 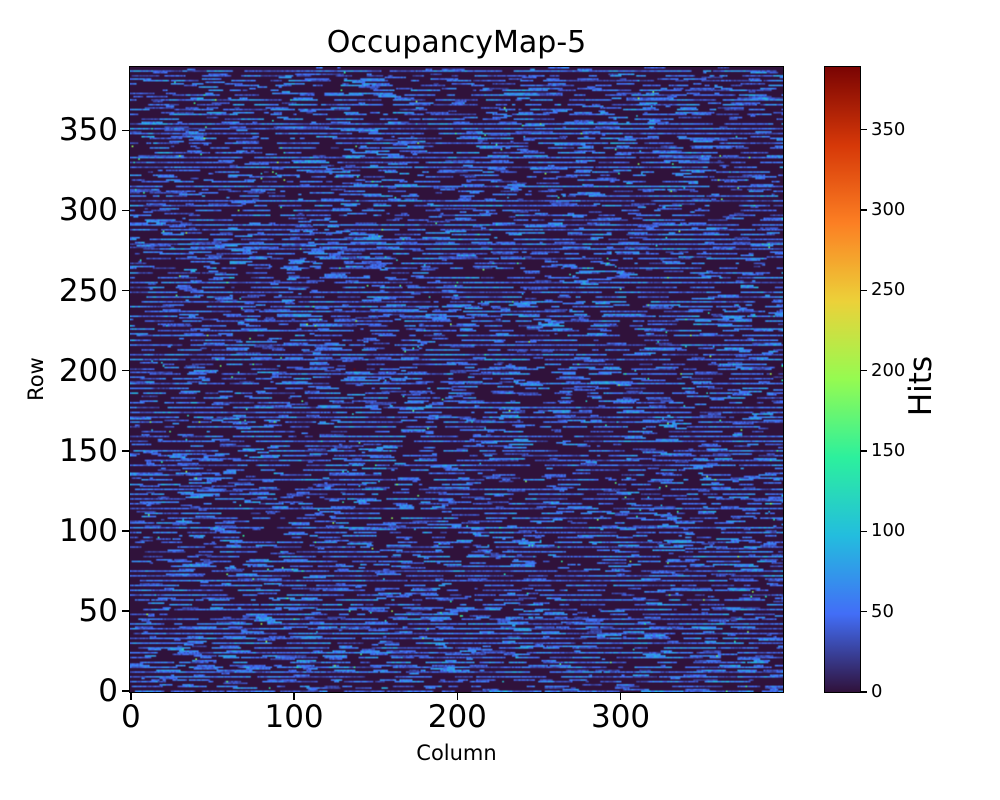 I want to click on colorbar-tick-label: 300, so click(x=888, y=209).